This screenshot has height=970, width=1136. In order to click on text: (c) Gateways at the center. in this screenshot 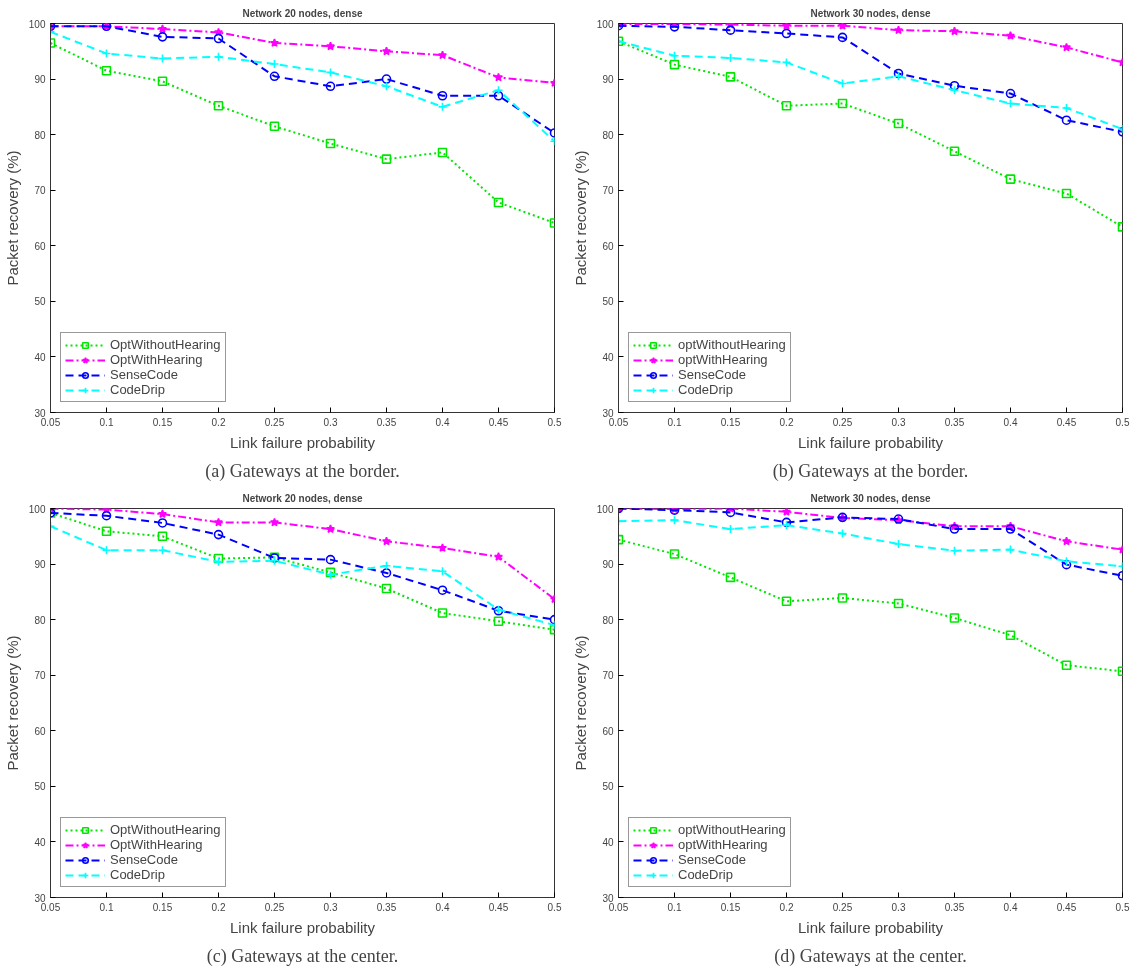, I will do `click(302, 956)`.